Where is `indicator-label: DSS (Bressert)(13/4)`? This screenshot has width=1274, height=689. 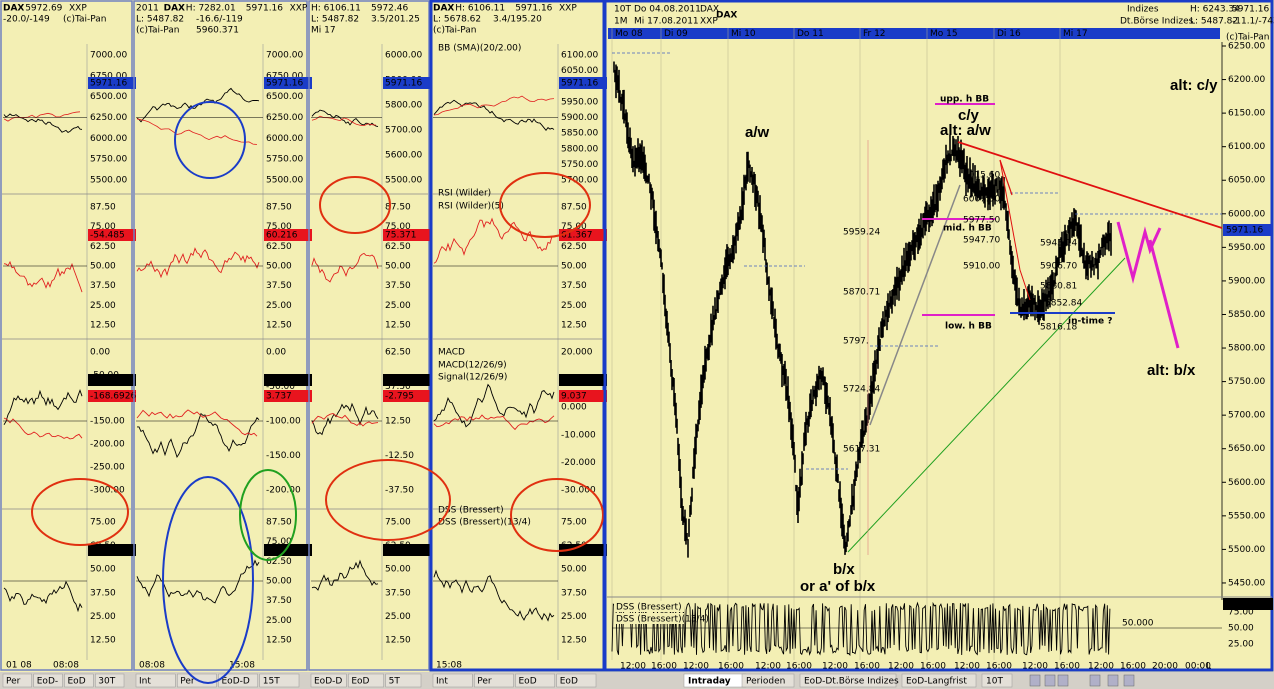 indicator-label: DSS (Bressert)(13/4) is located at coordinates (484, 523).